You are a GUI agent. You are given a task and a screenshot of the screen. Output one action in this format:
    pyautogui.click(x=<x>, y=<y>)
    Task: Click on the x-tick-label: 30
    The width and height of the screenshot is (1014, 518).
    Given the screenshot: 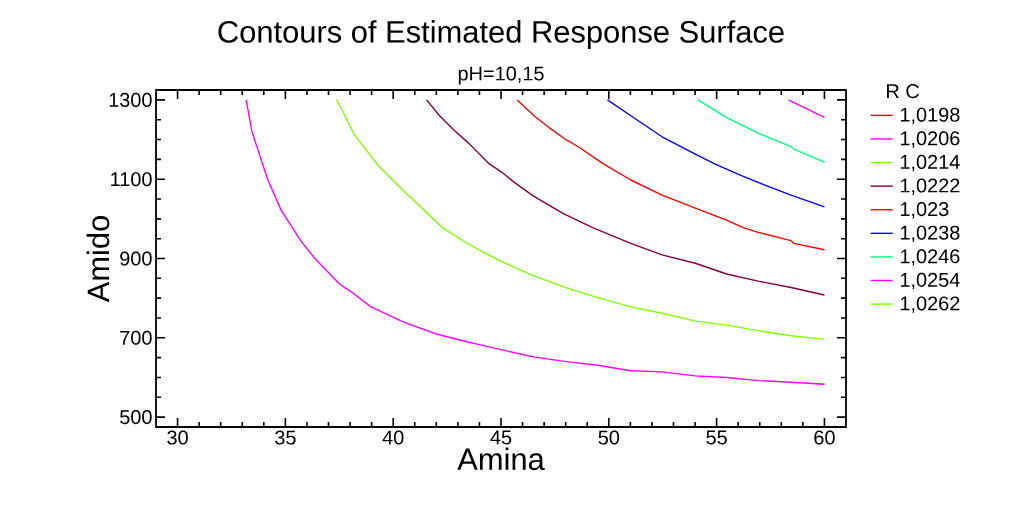 What is the action you would take?
    pyautogui.click(x=177, y=437)
    